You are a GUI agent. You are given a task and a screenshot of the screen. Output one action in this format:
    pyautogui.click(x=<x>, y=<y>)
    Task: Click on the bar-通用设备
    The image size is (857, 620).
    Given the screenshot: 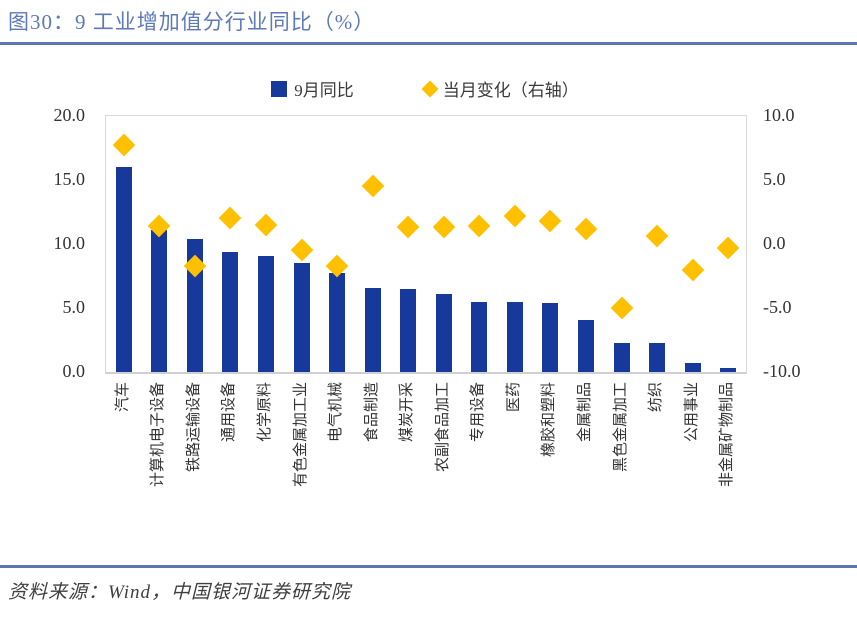 What is the action you would take?
    pyautogui.click(x=230, y=311)
    